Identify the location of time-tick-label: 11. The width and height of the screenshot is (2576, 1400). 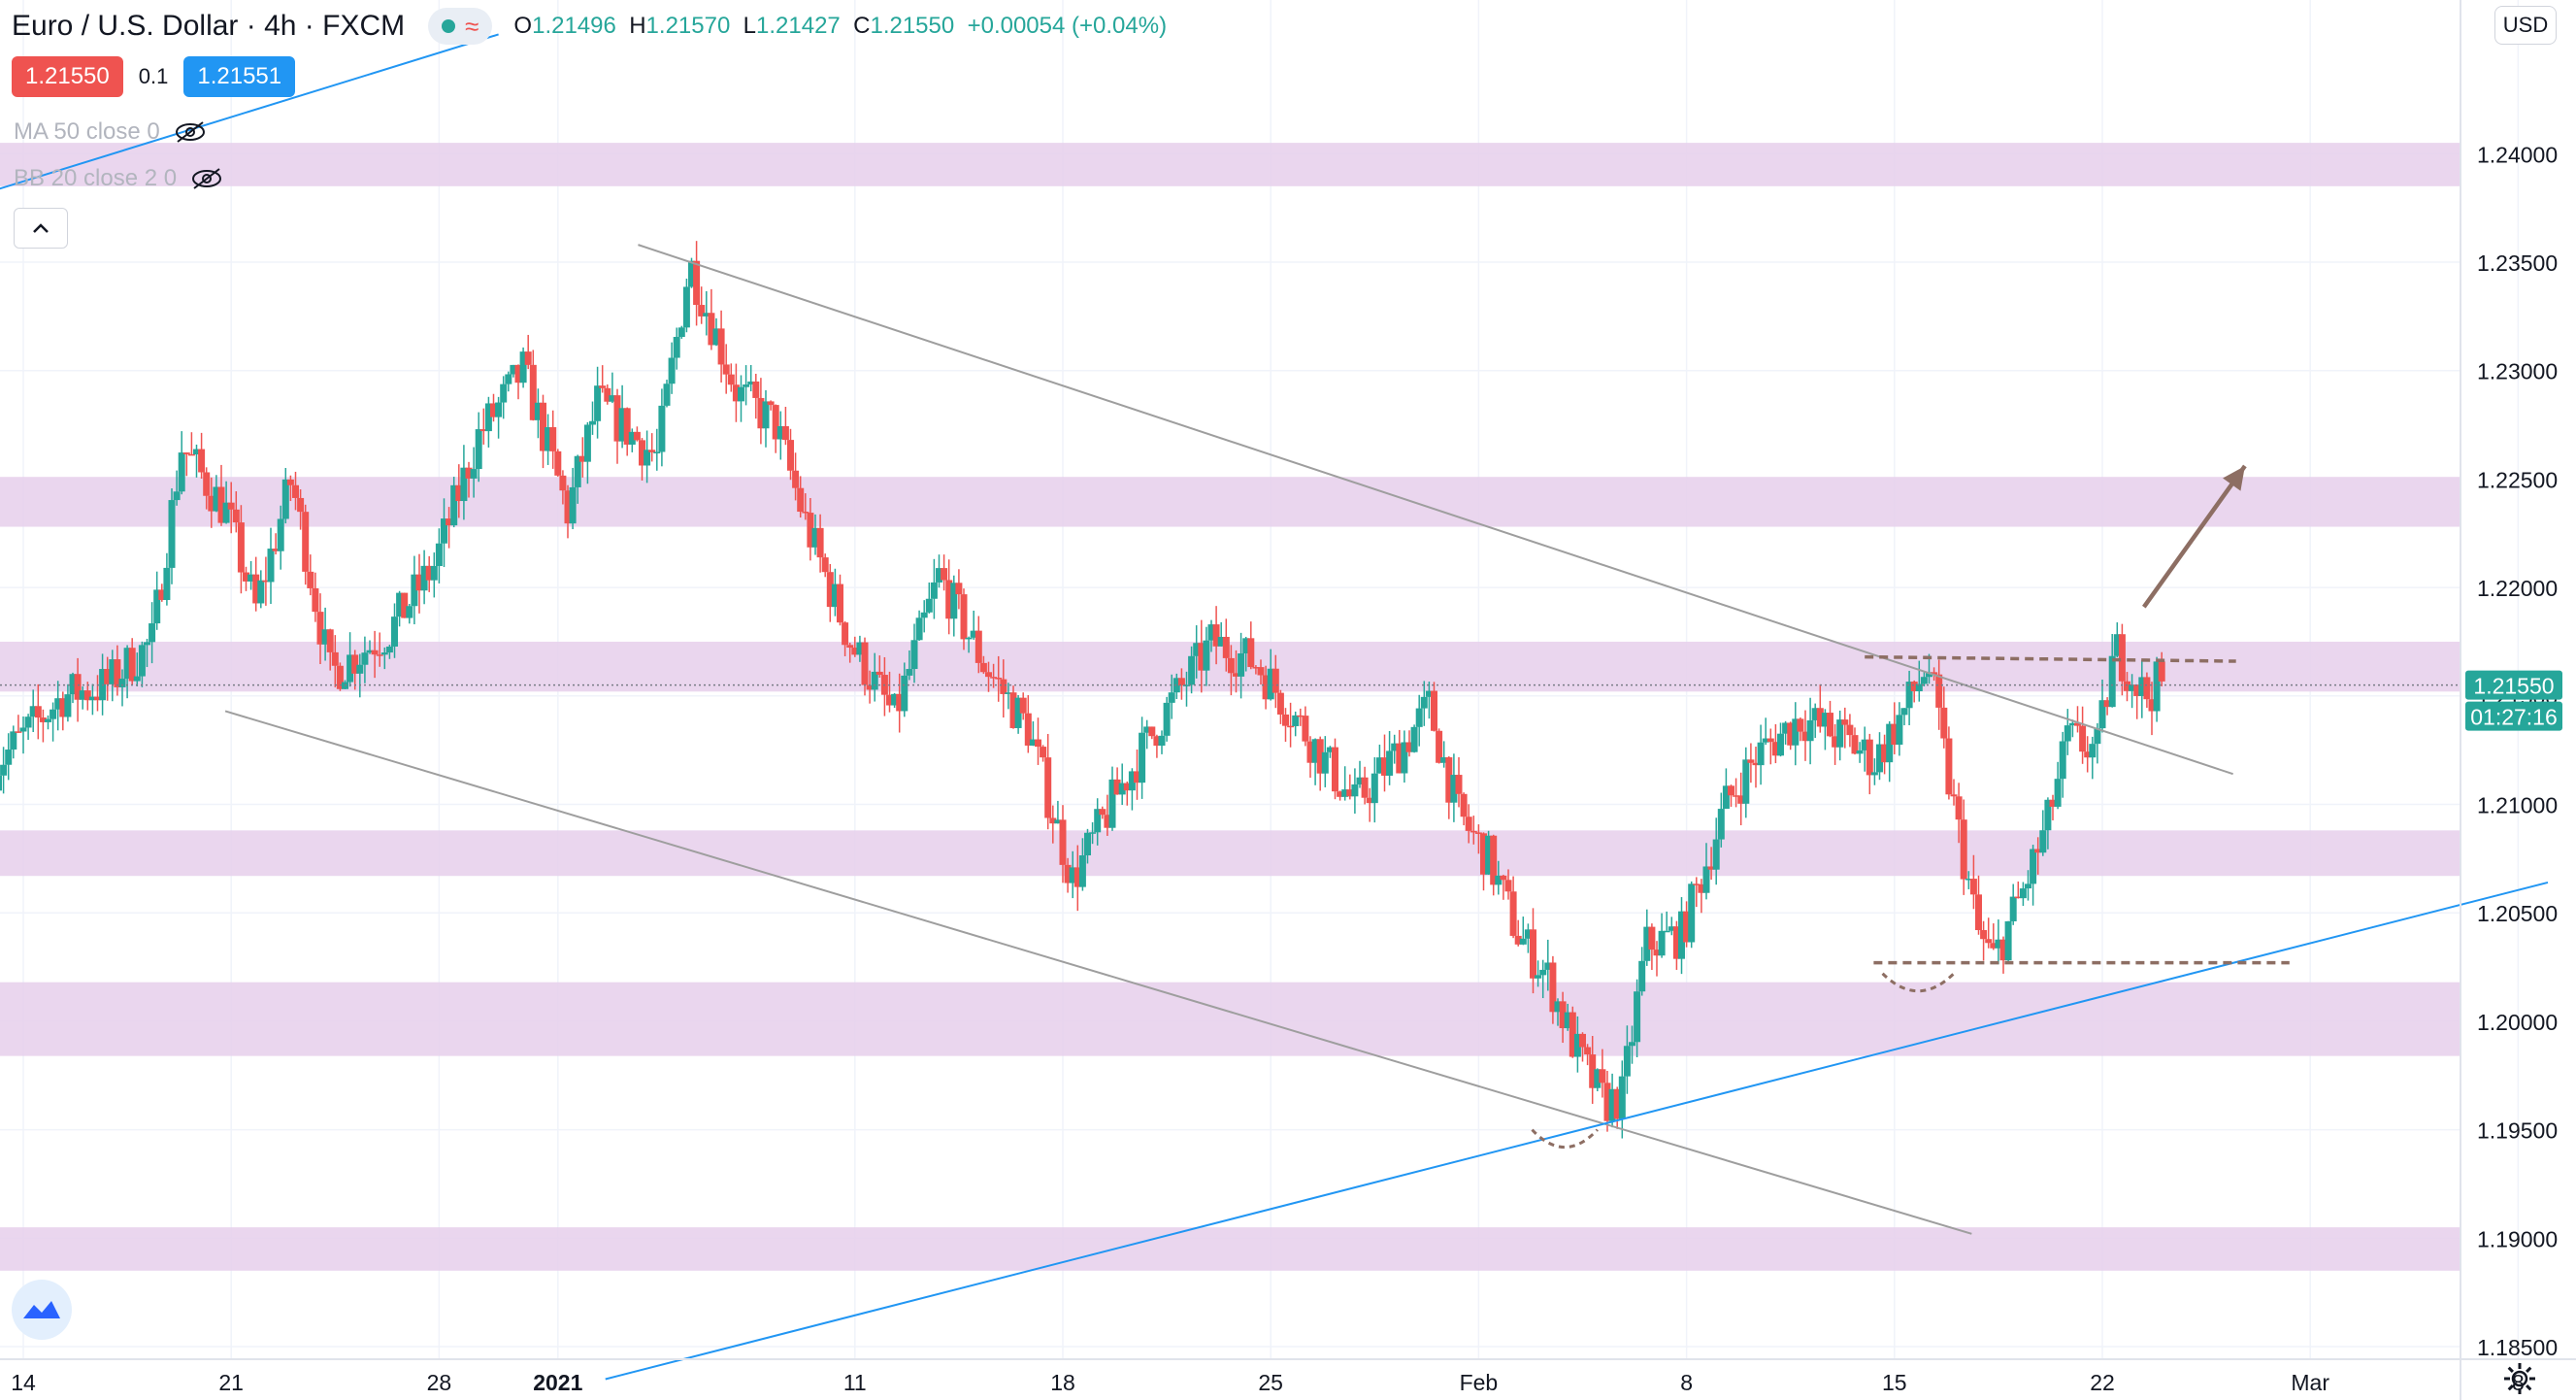
(855, 1383).